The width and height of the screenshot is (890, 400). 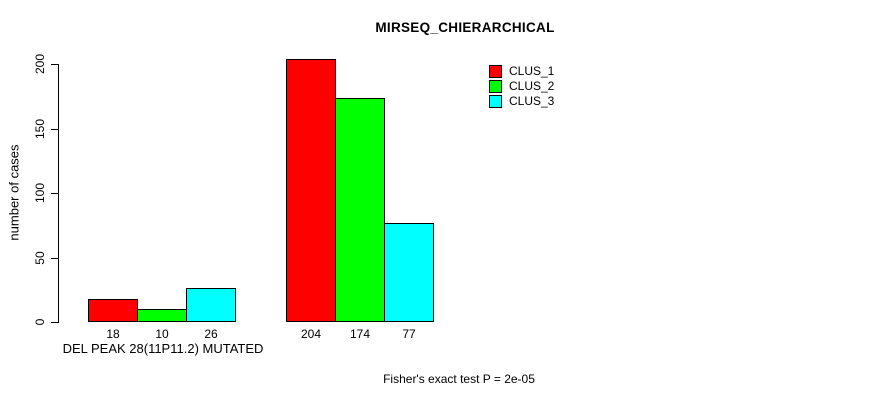 I want to click on legend: CLUS_1 CLUS_2 CLUS_3, so click(x=521, y=86).